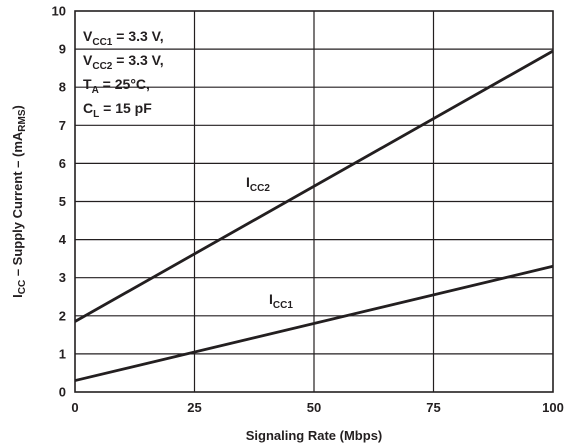 The width and height of the screenshot is (567, 447). I want to click on y-tick-label: 5, so click(62, 201).